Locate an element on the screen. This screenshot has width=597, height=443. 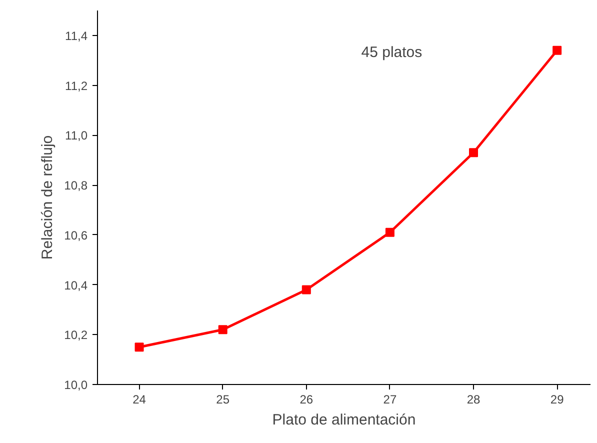
x-axis-title: Plato de alimentación is located at coordinates (344, 420).